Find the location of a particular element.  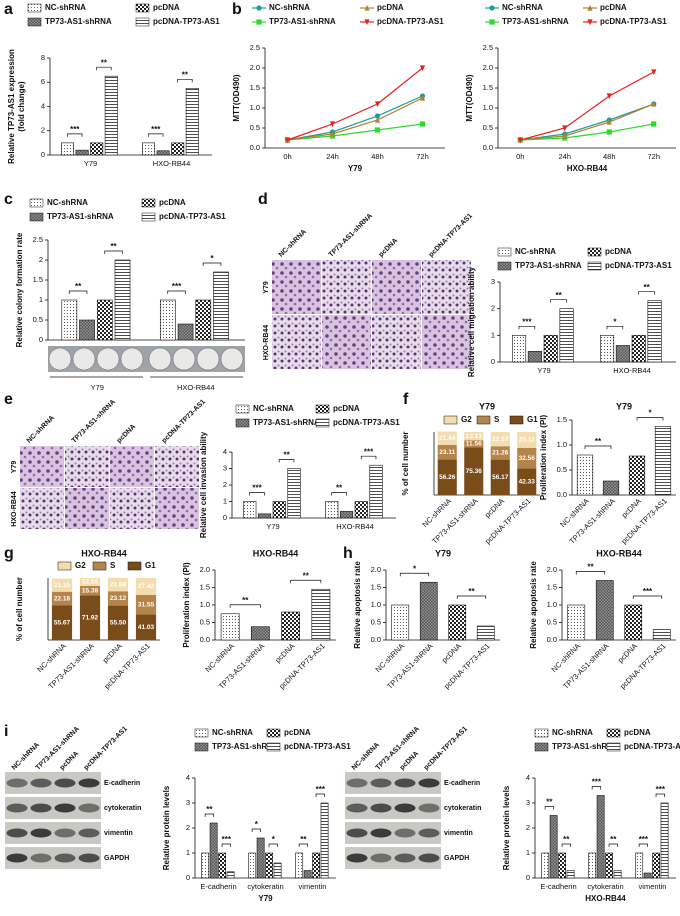

x-axis-label: HXO-RB44 is located at coordinates (605, 898).